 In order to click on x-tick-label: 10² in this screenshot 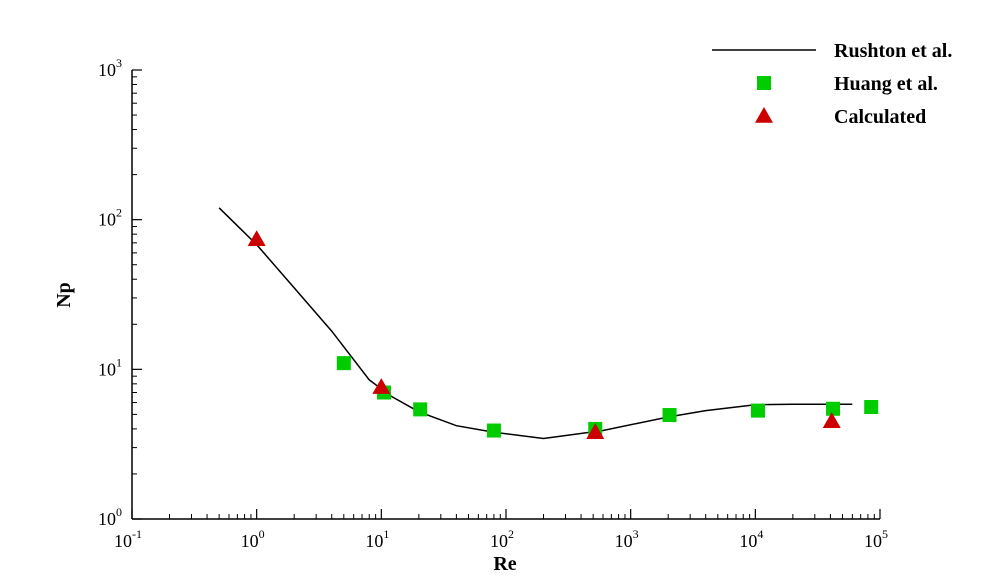, I will do `click(502, 539)`.